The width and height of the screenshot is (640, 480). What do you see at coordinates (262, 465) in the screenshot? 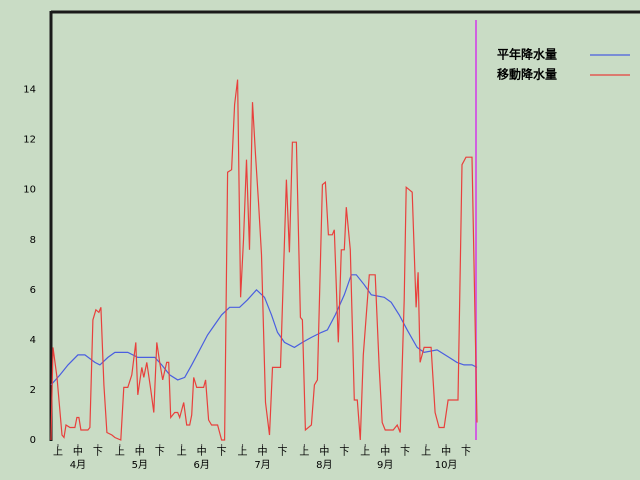
I see `month-label: 7月` at bounding box center [262, 465].